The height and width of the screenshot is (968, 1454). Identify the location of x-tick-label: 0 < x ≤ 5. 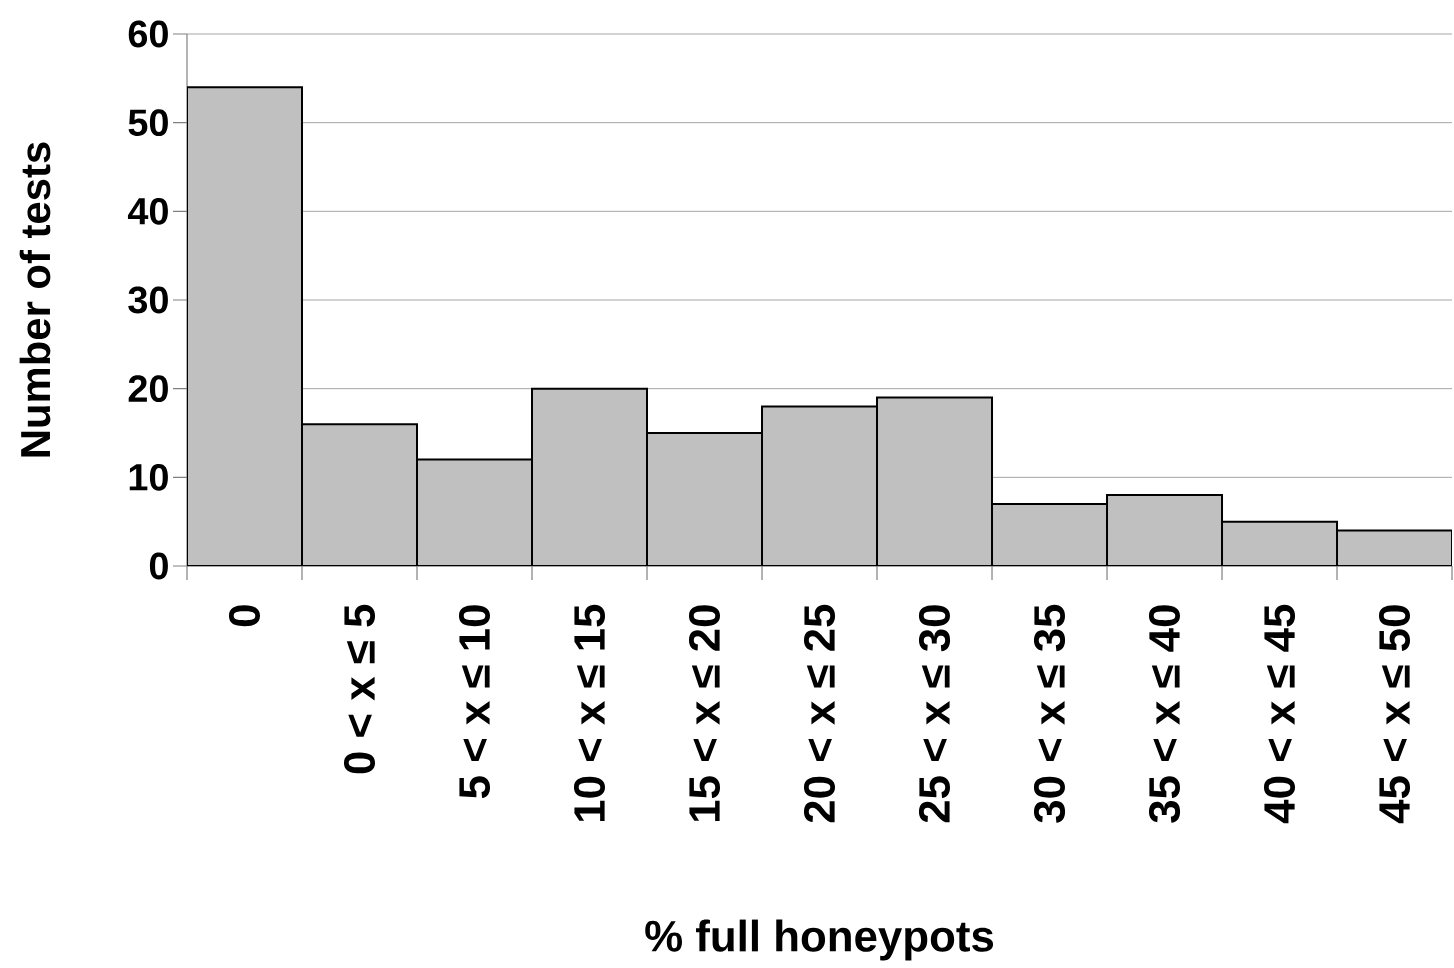
(359, 689).